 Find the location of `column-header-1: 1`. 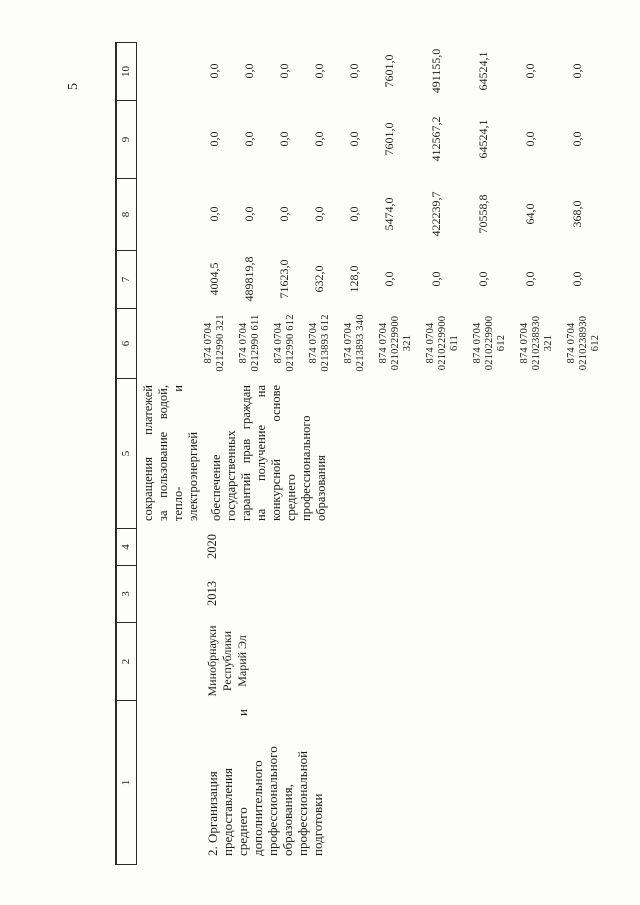

column-header-1: 1 is located at coordinates (126, 782).